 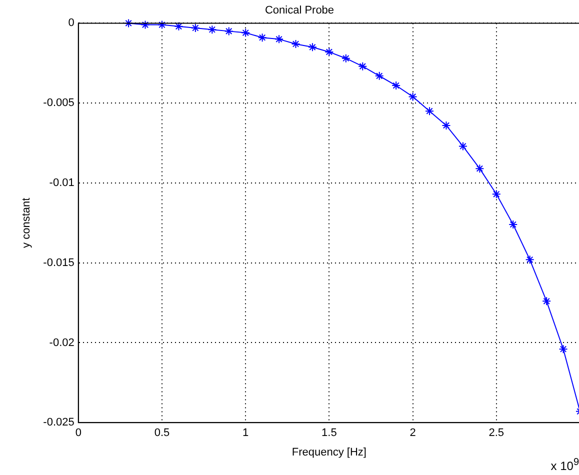 I want to click on x-tick-label: 2, so click(x=413, y=433).